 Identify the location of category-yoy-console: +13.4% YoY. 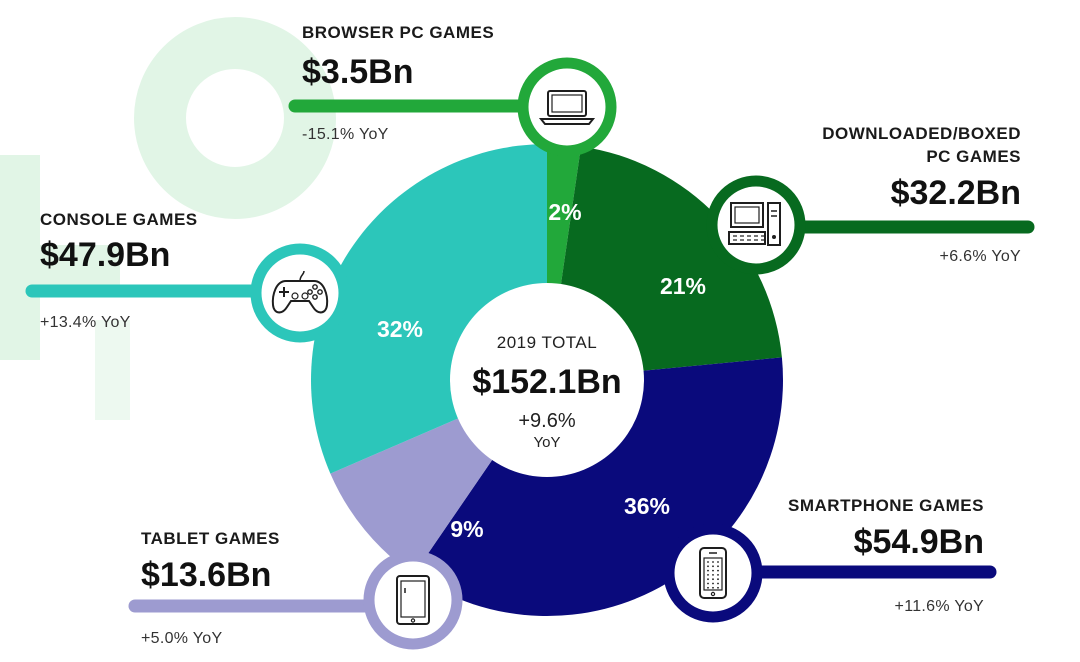
(85, 322).